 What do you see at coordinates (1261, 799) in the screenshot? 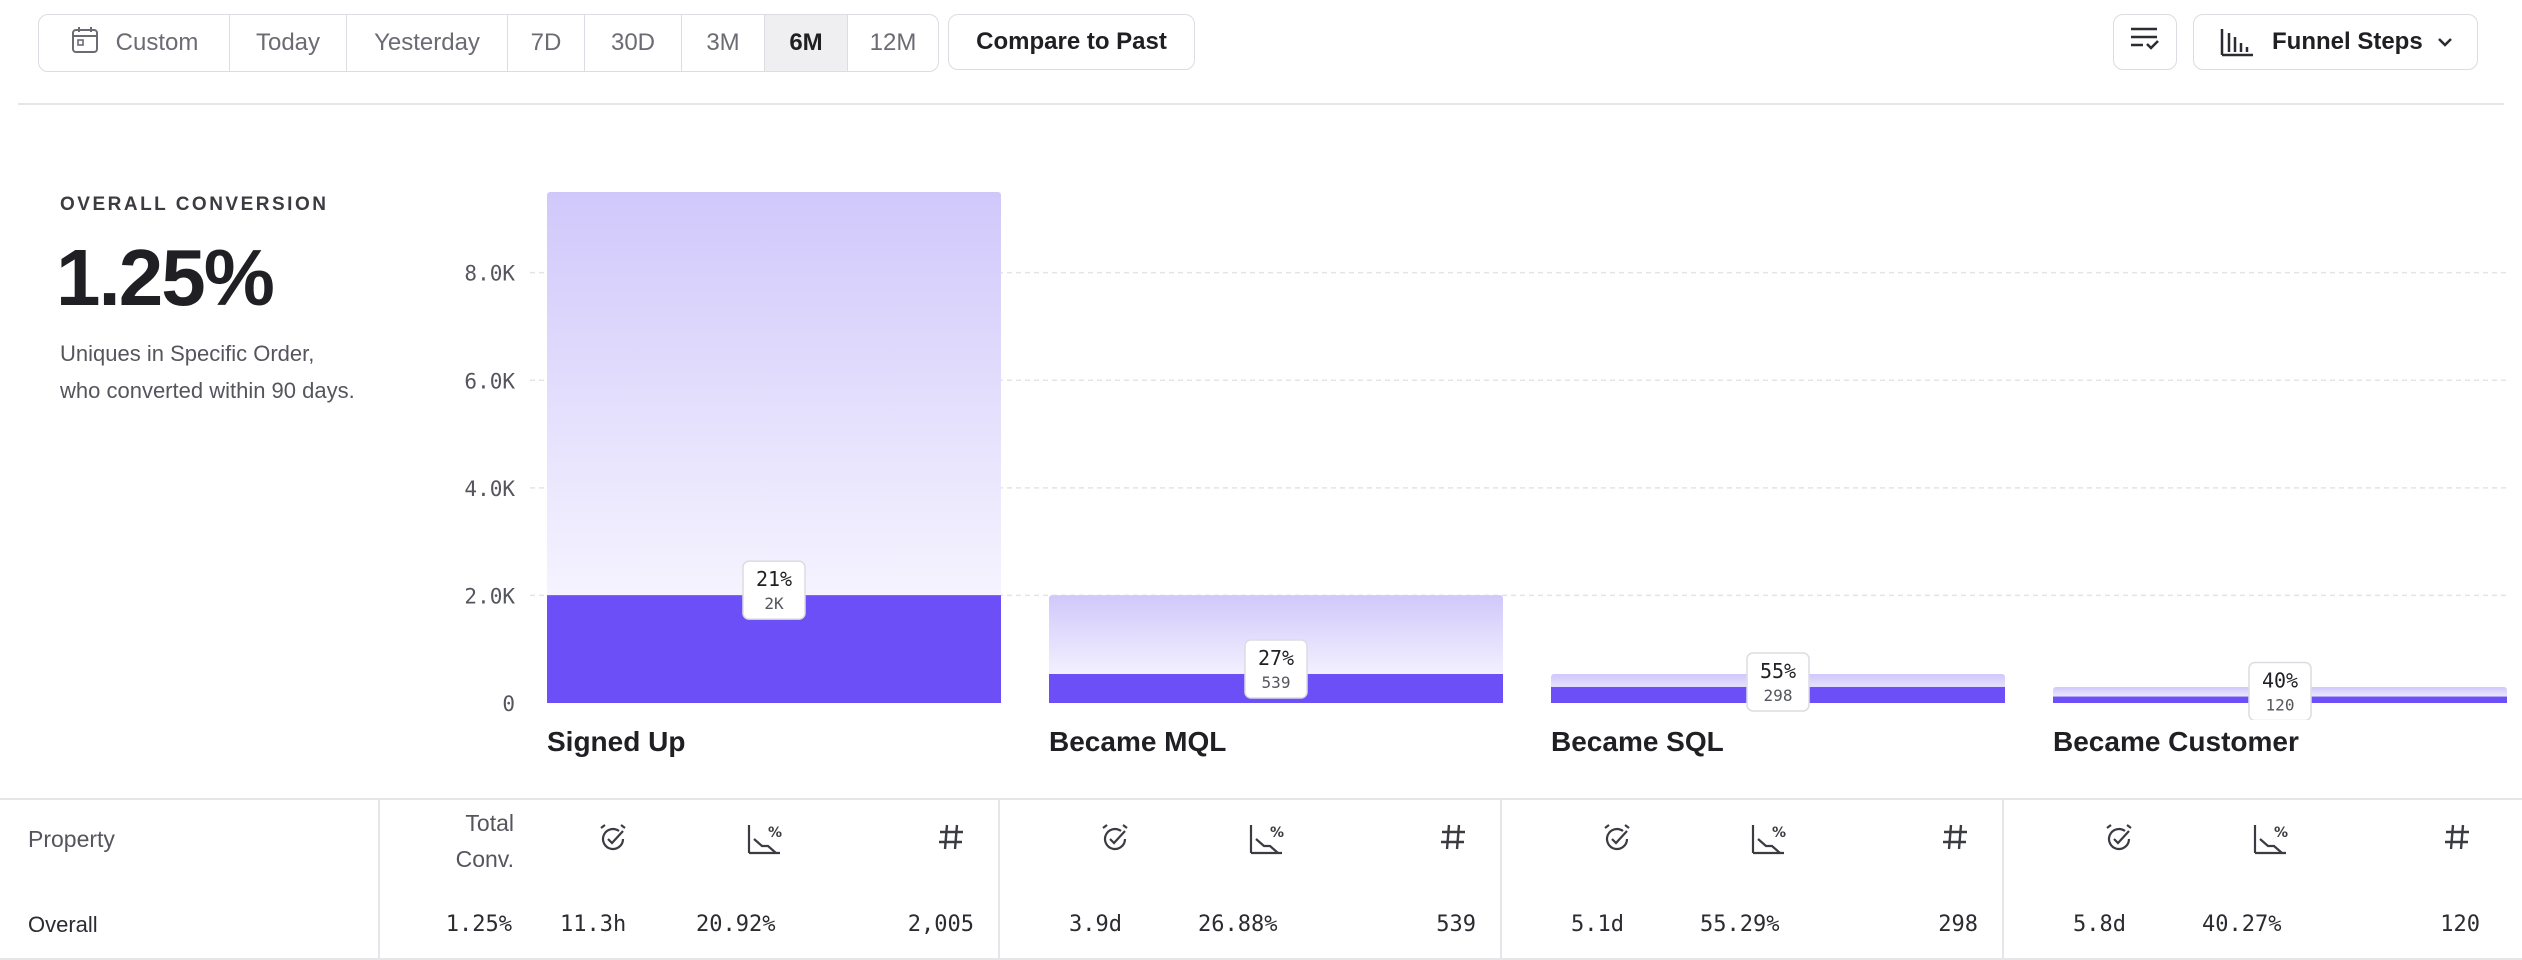
I see `table-top-border` at bounding box center [1261, 799].